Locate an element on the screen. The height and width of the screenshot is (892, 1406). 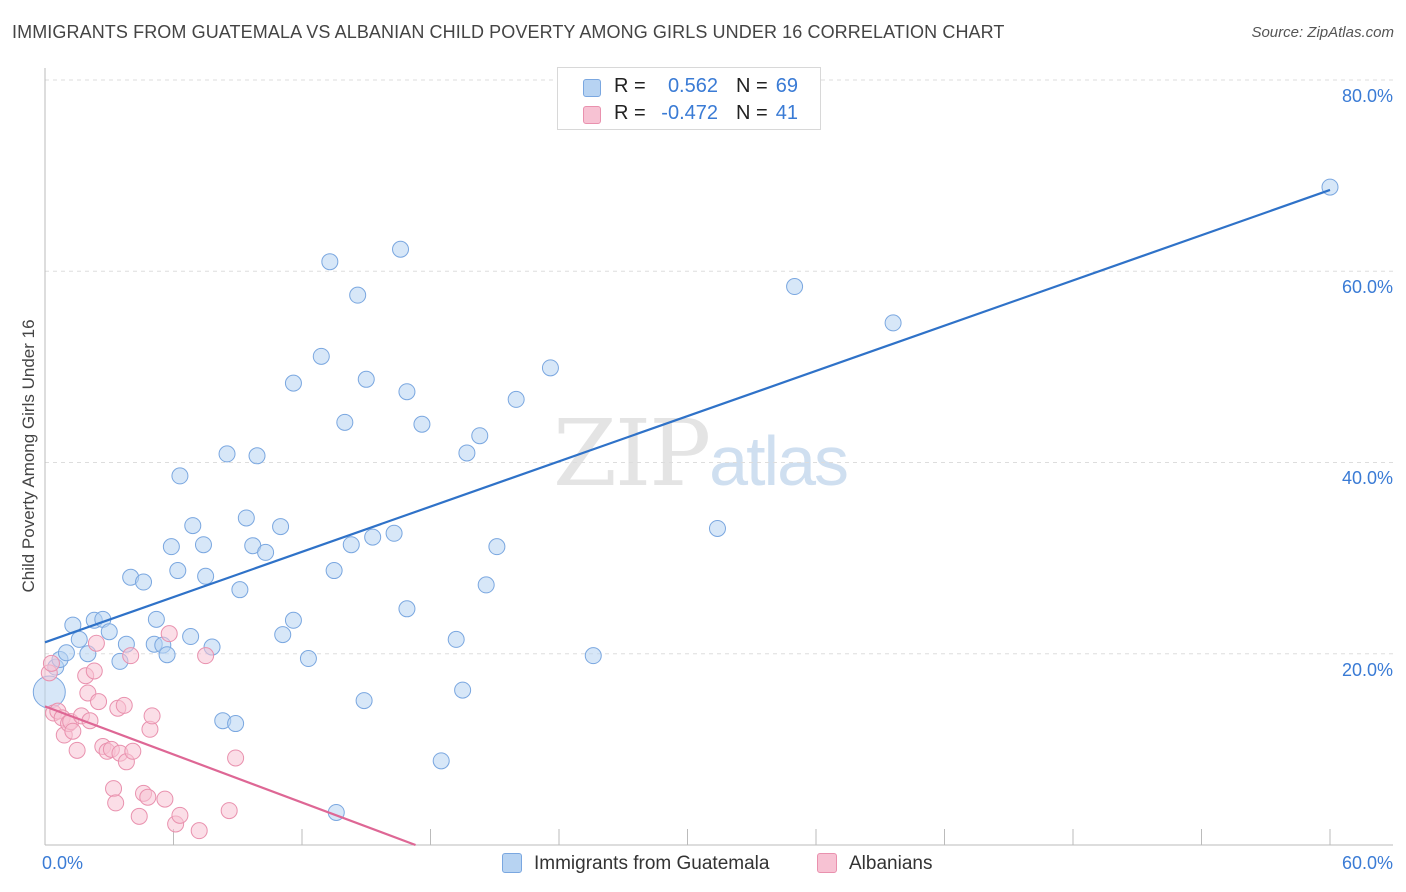
y-axis-title: Child Poverty Among Girls Under 16 is located at coordinates (28, 456).